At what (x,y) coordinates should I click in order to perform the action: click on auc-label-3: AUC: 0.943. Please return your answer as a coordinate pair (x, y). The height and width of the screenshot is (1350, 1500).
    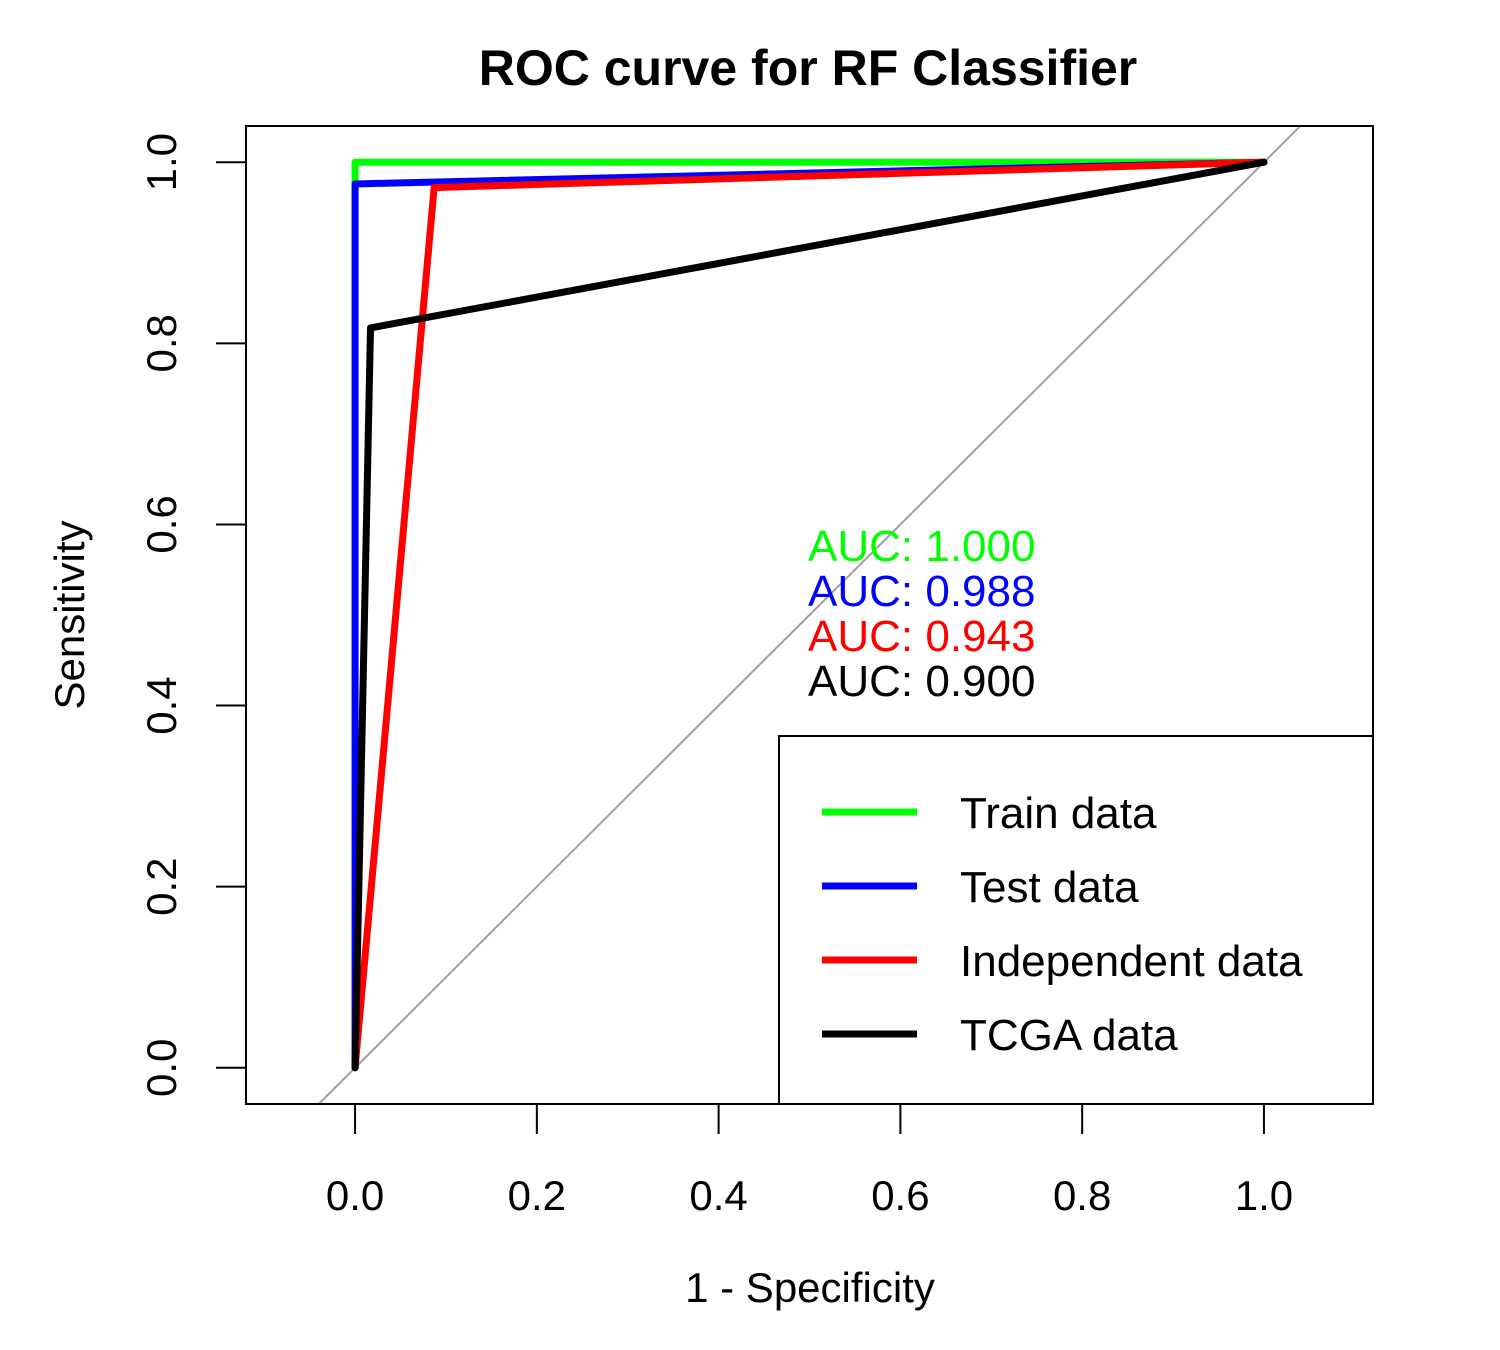
    Looking at the image, I should click on (921, 636).